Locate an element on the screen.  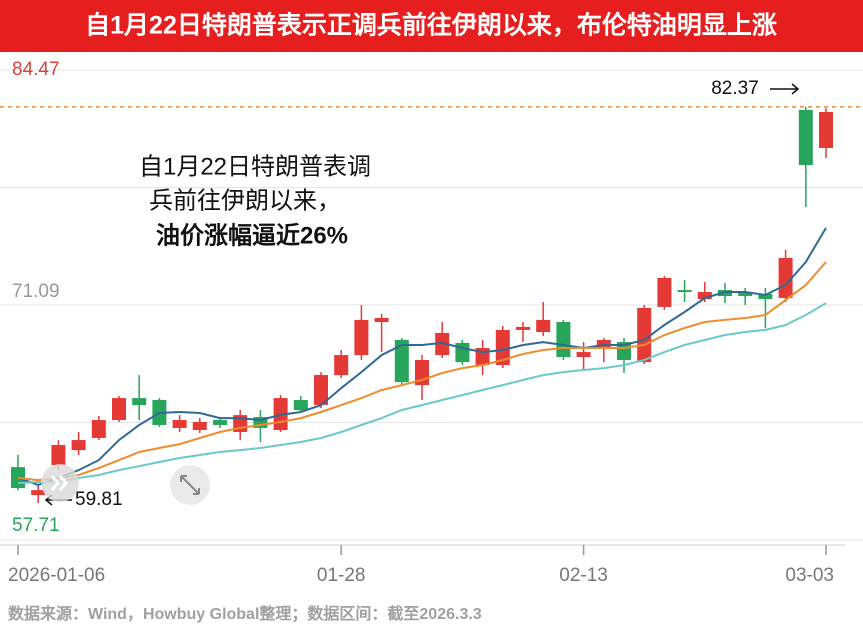
x-tick-label: 2026-01-06 is located at coordinates (56, 575).